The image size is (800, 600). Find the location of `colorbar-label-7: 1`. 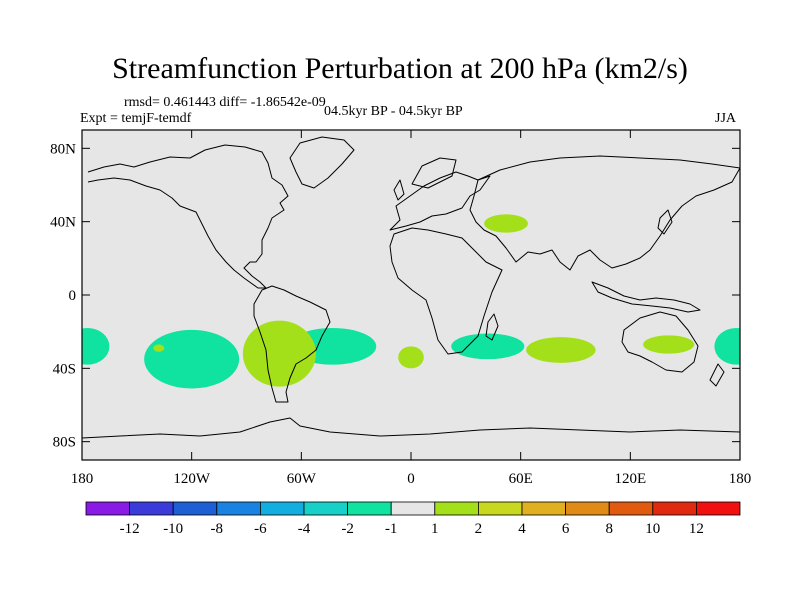

colorbar-label-7: 1 is located at coordinates (435, 529).